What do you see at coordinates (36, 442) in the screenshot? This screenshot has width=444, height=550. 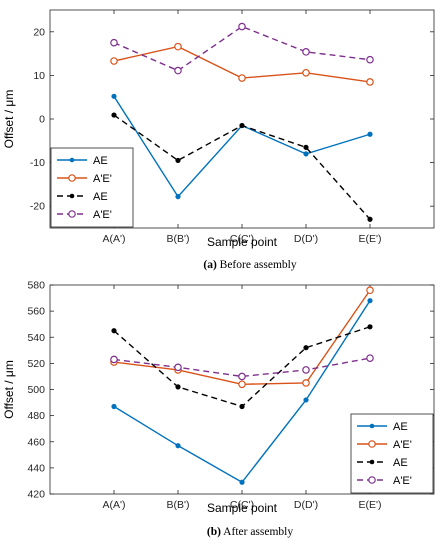 I see `y-tick-label: 460` at bounding box center [36, 442].